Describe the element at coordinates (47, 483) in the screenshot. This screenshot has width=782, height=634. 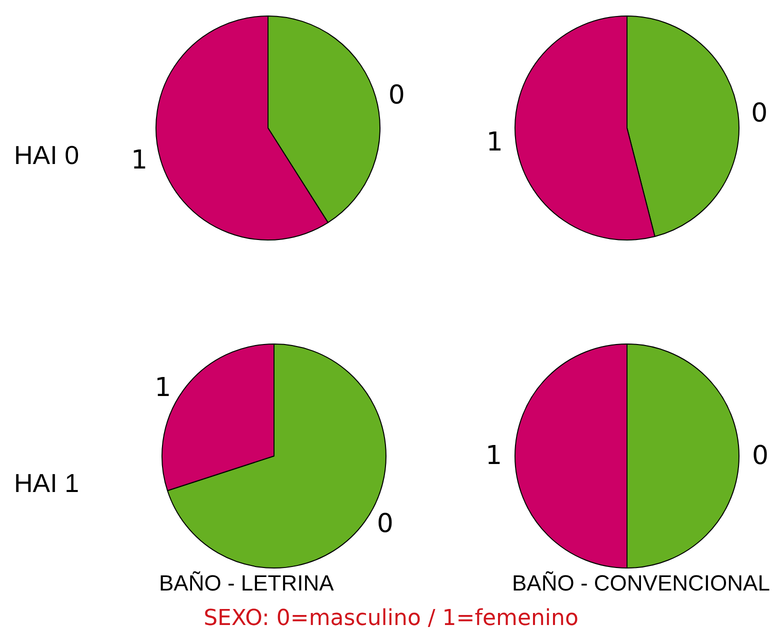
I see `text: HAI 1` at that location.